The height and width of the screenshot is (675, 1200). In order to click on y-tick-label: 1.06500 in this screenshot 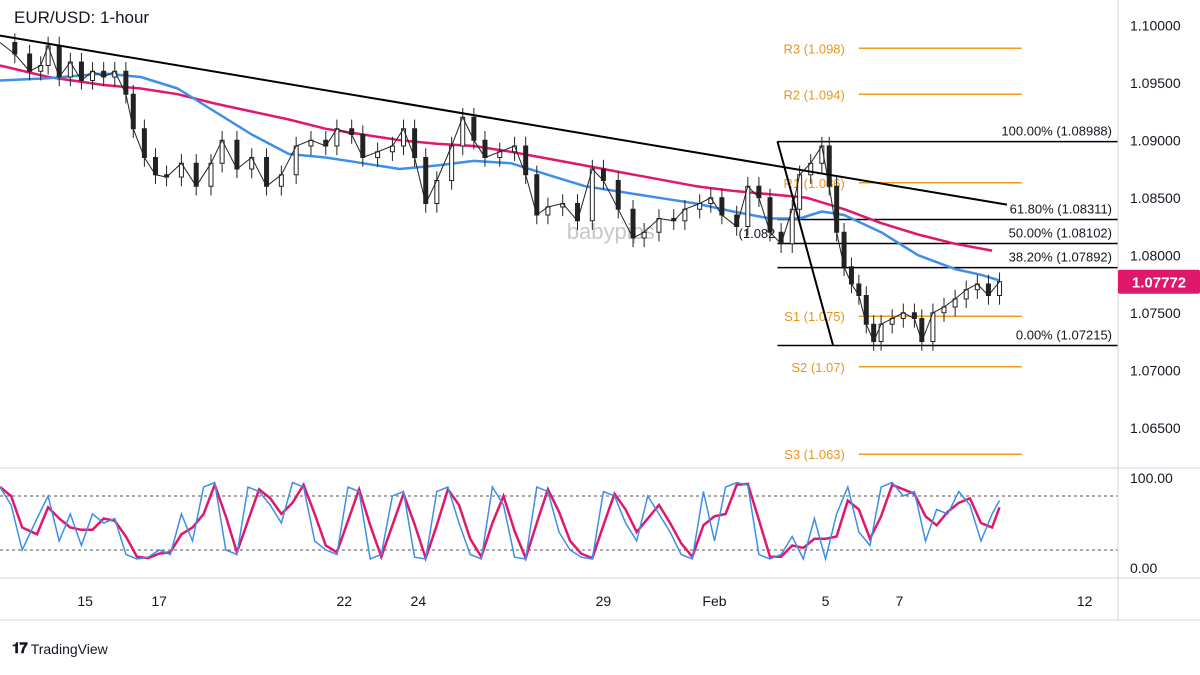, I will do `click(1155, 428)`.